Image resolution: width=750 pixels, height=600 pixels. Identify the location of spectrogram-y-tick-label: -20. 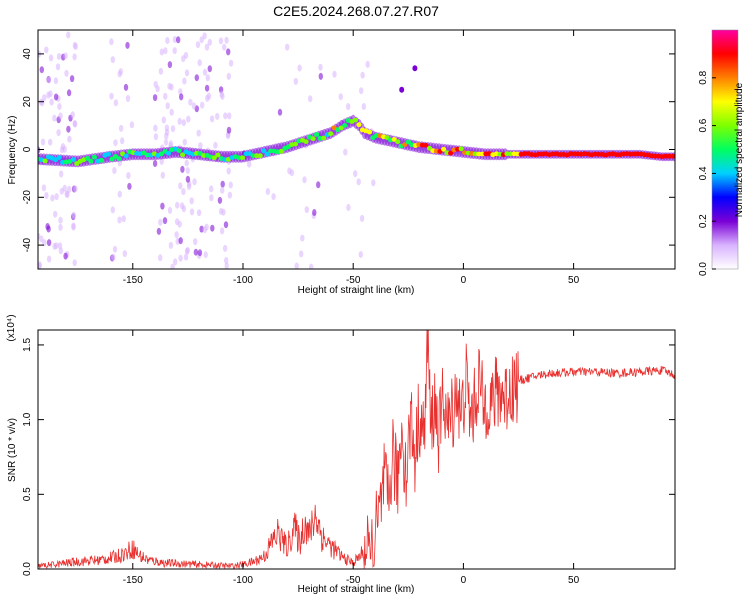
(27, 197).